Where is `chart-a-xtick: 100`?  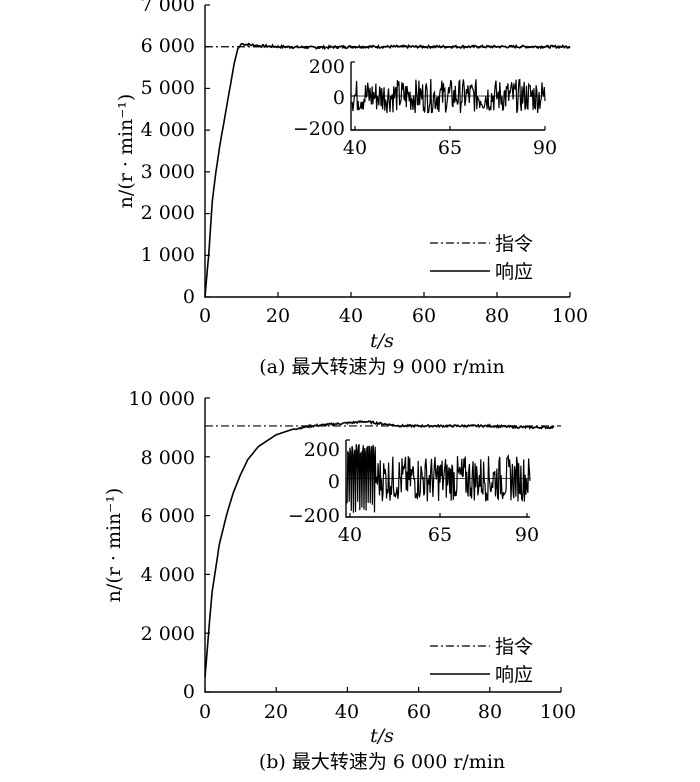 chart-a-xtick: 100 is located at coordinates (570, 316).